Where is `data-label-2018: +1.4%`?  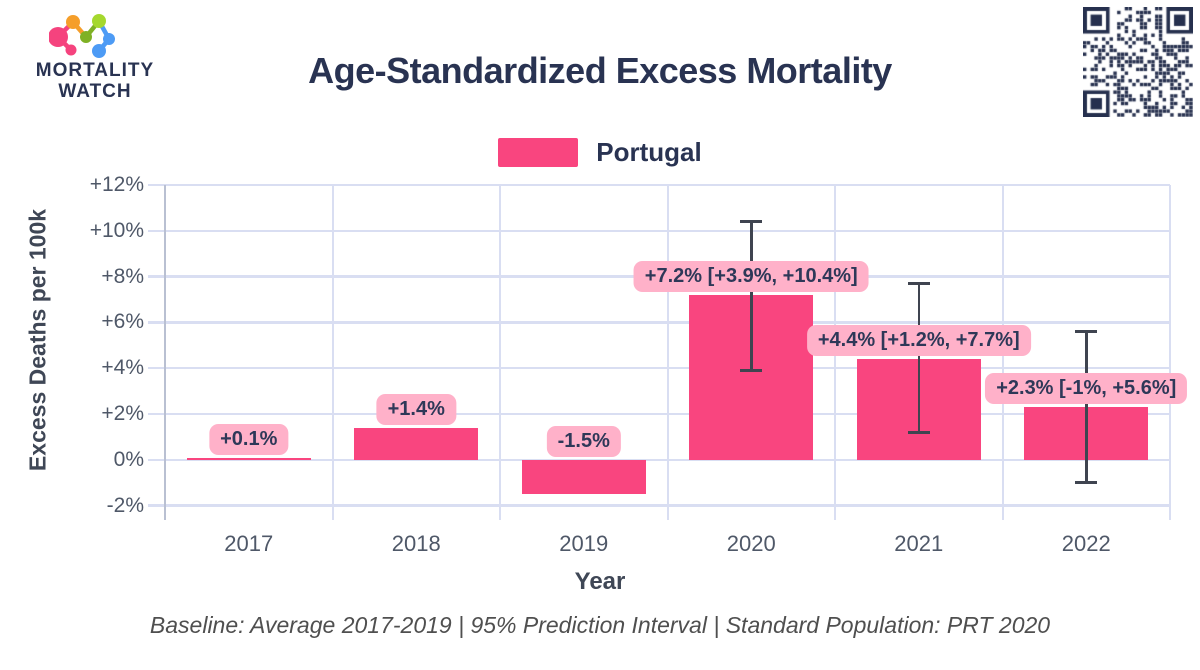 data-label-2018: +1.4% is located at coordinates (416, 409).